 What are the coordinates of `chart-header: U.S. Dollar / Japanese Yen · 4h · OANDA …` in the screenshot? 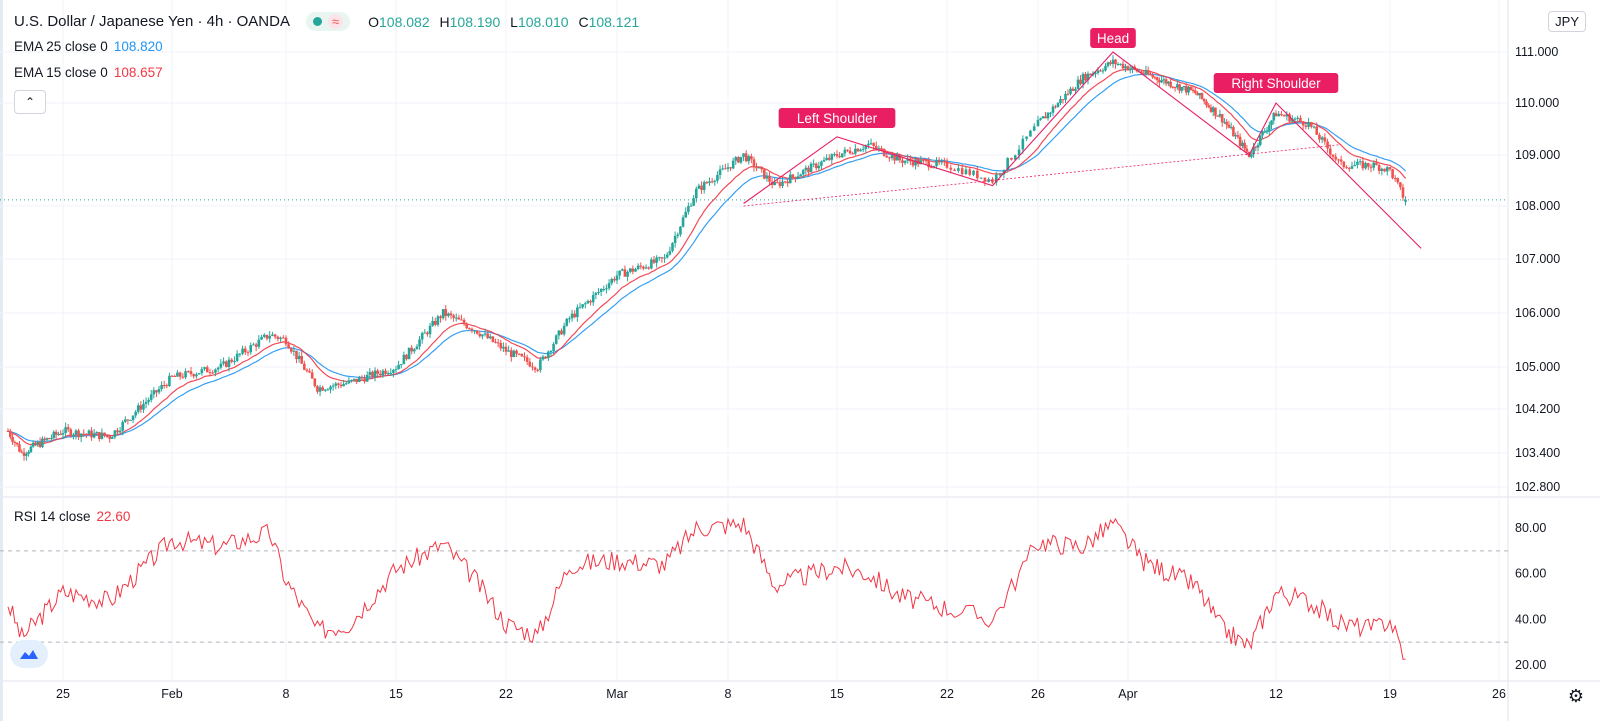 It's located at (329, 21).